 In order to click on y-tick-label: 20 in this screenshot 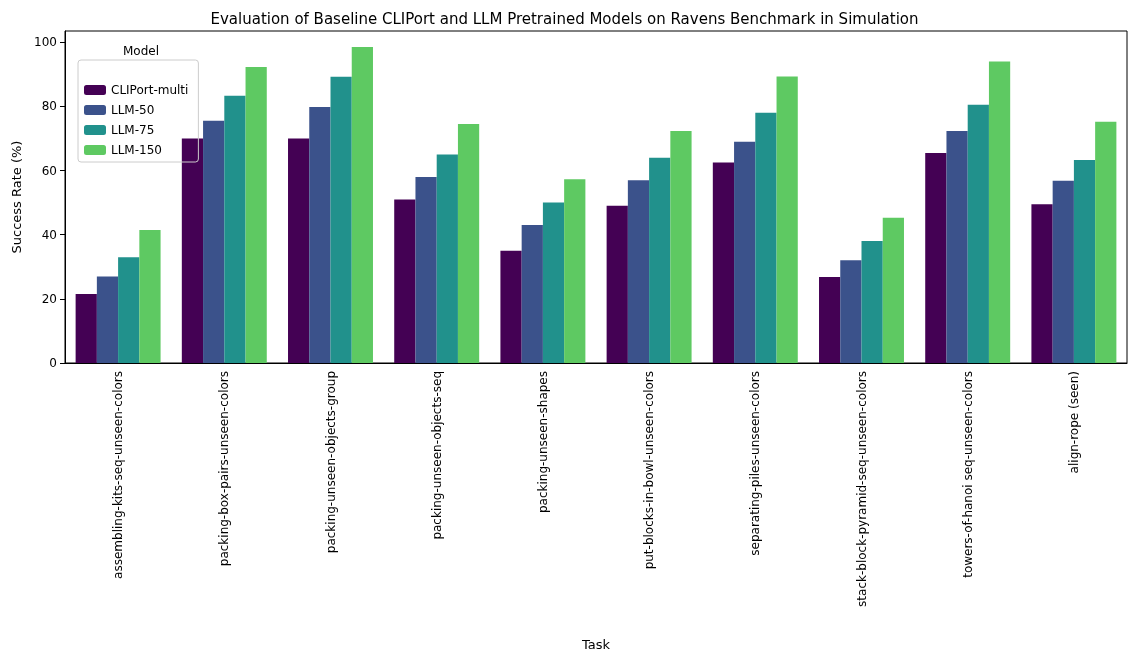, I will do `click(49, 298)`.